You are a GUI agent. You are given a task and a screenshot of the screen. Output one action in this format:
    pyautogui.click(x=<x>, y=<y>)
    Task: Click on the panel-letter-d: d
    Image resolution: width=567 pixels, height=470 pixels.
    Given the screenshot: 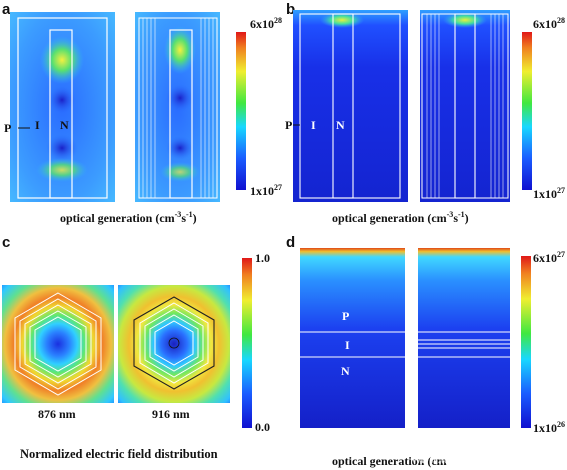 What is the action you would take?
    pyautogui.click(x=290, y=242)
    